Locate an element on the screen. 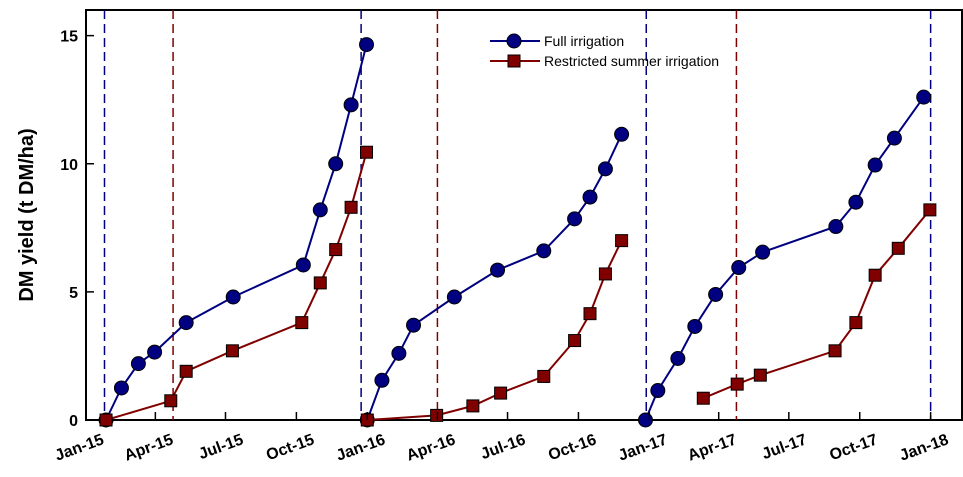  y-axis-label: DM yield (t DM/ha) is located at coordinates (27, 214).